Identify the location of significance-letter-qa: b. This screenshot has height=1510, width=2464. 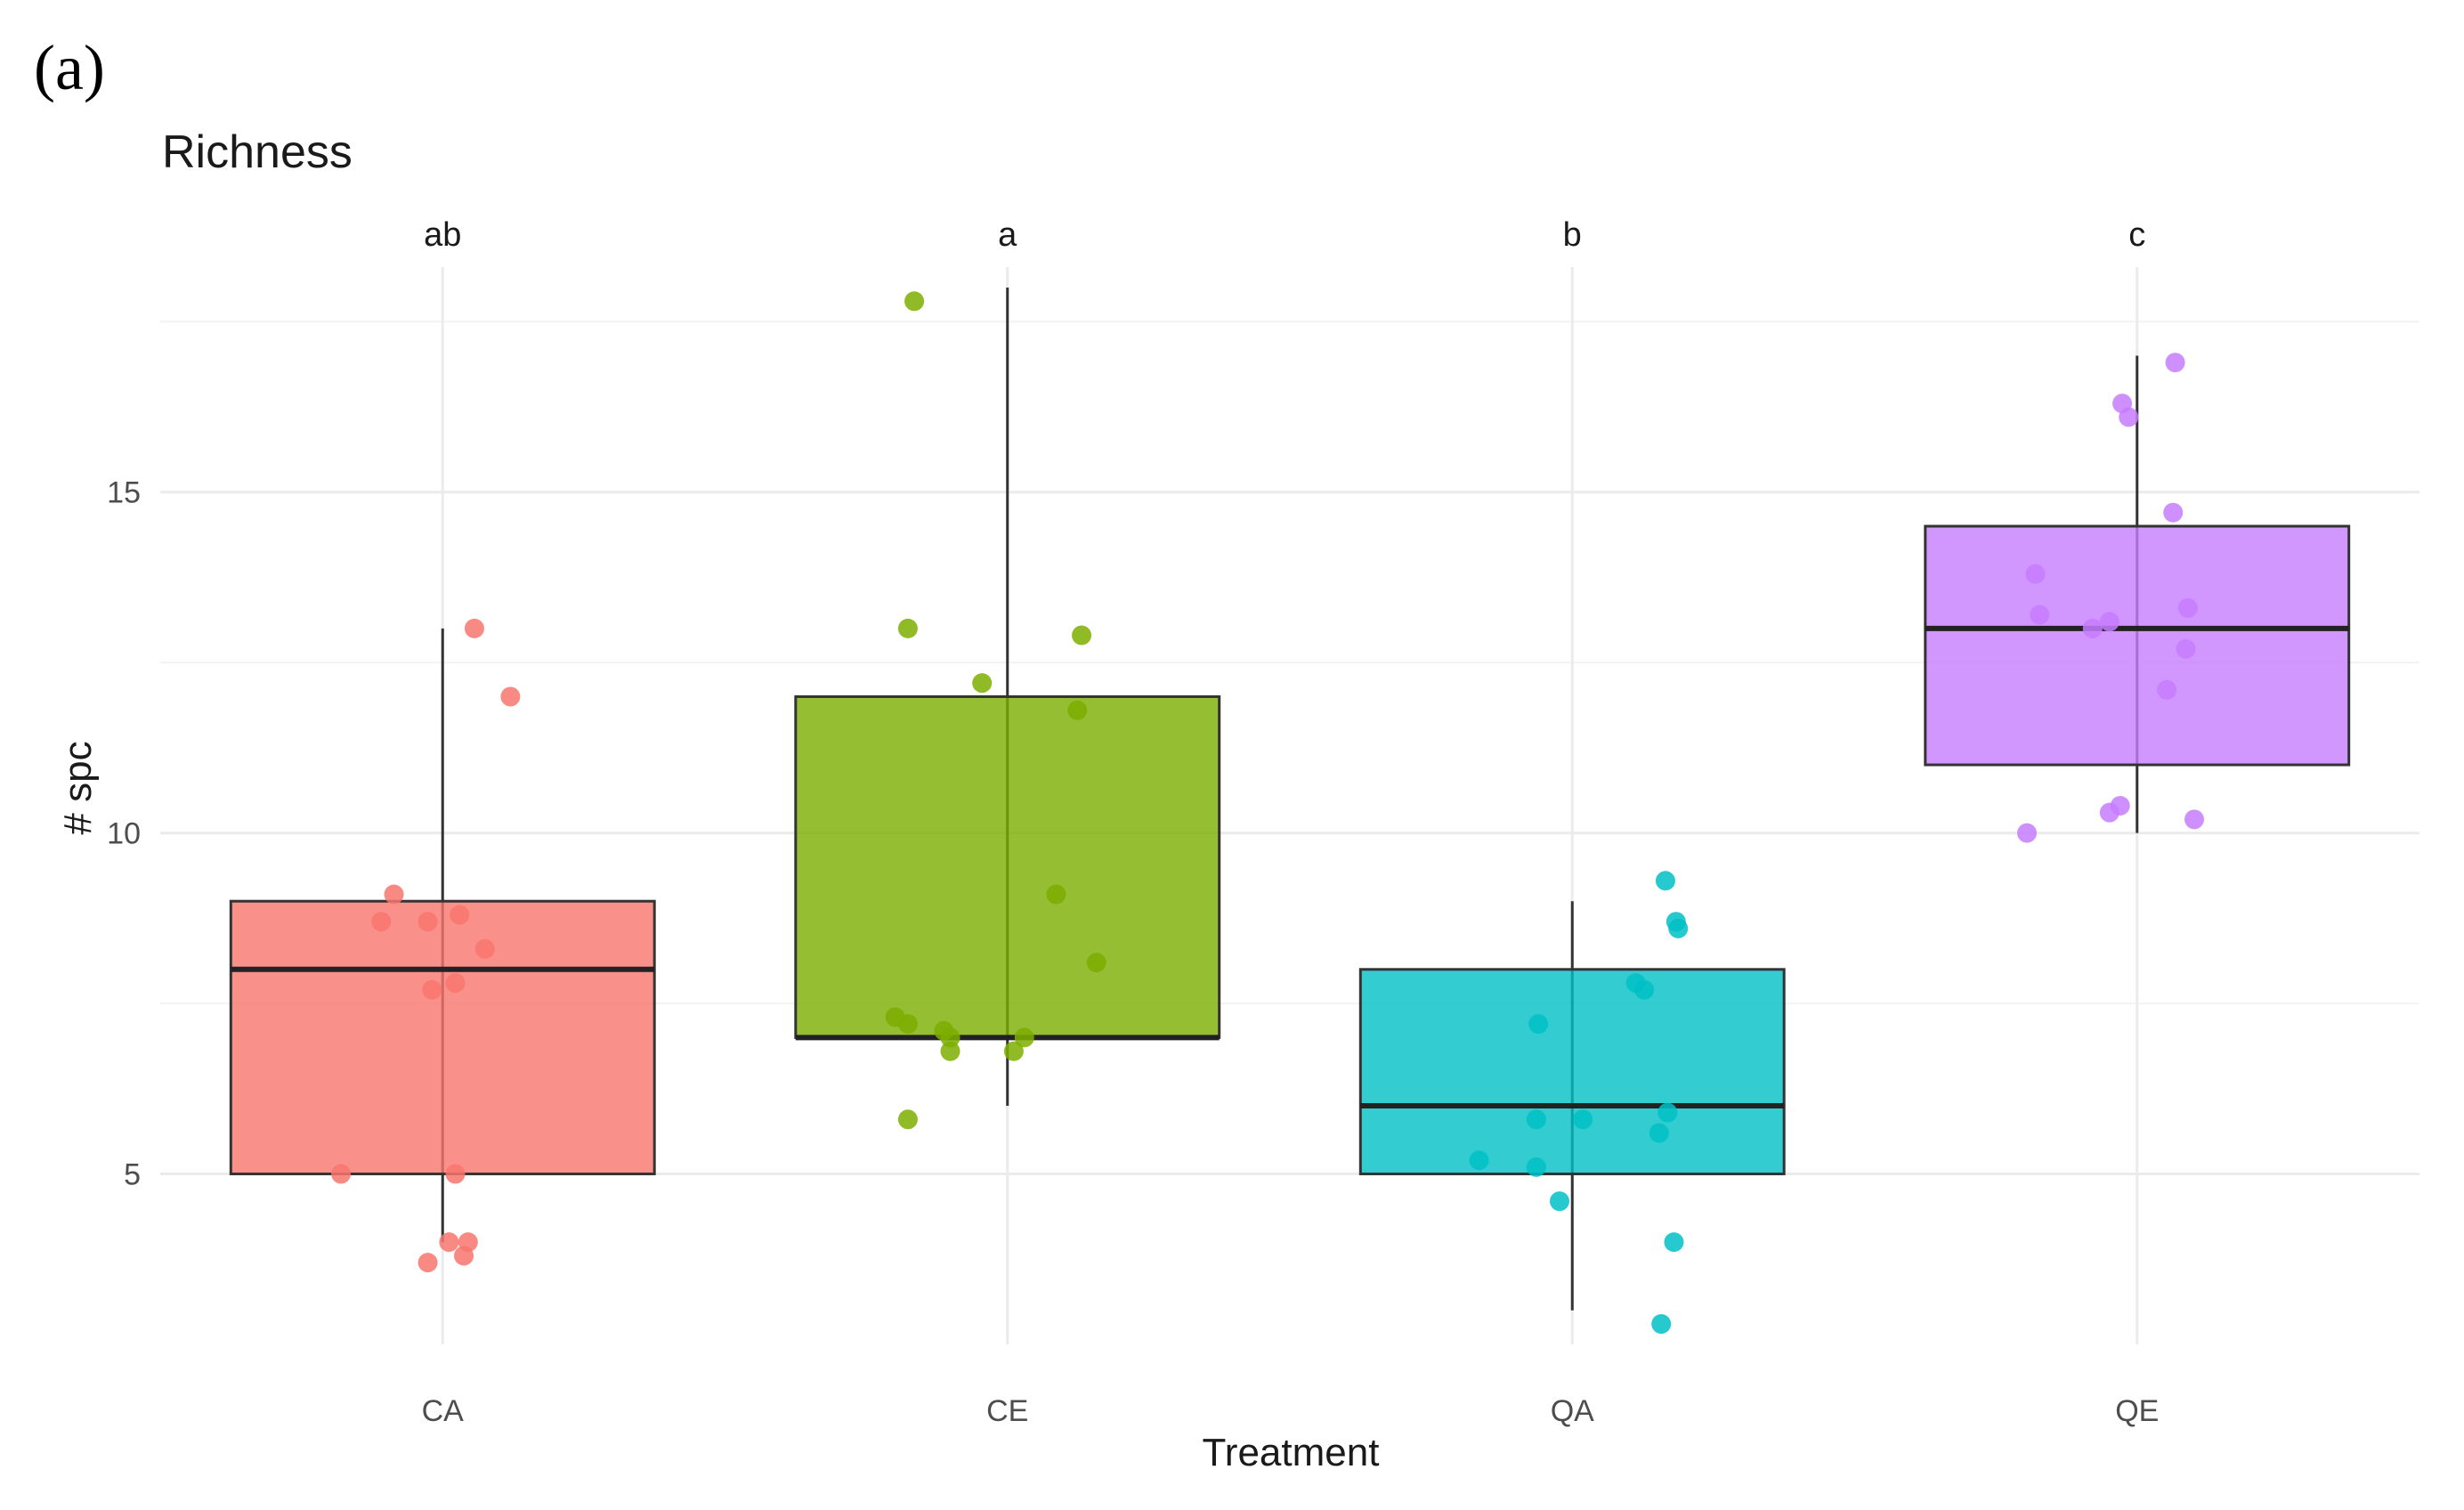
(1572, 235).